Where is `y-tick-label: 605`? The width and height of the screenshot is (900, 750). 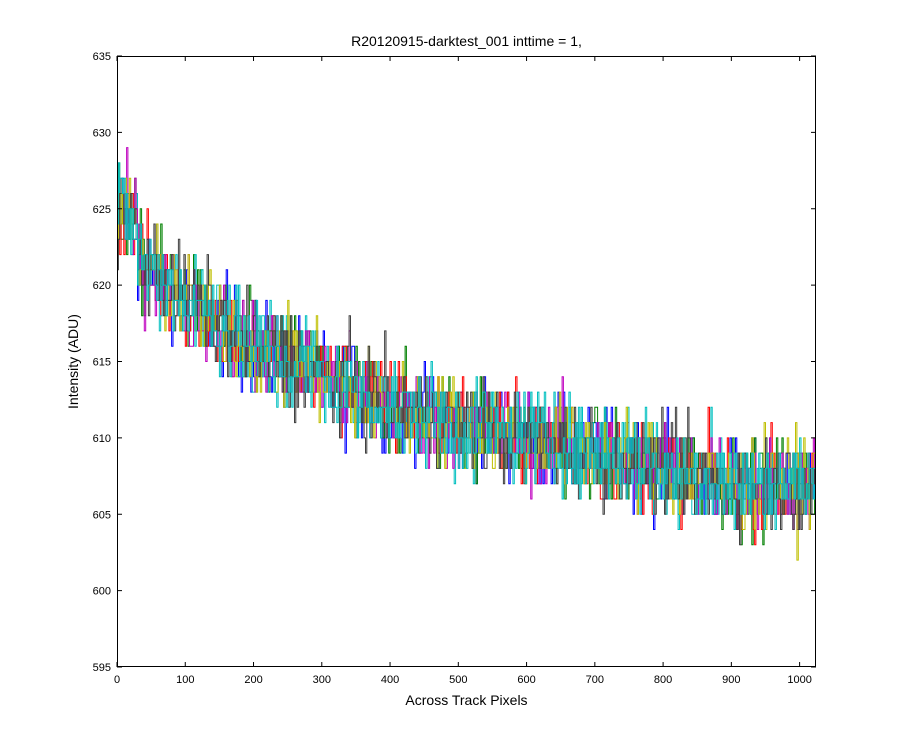 y-tick-label: 605 is located at coordinates (102, 515).